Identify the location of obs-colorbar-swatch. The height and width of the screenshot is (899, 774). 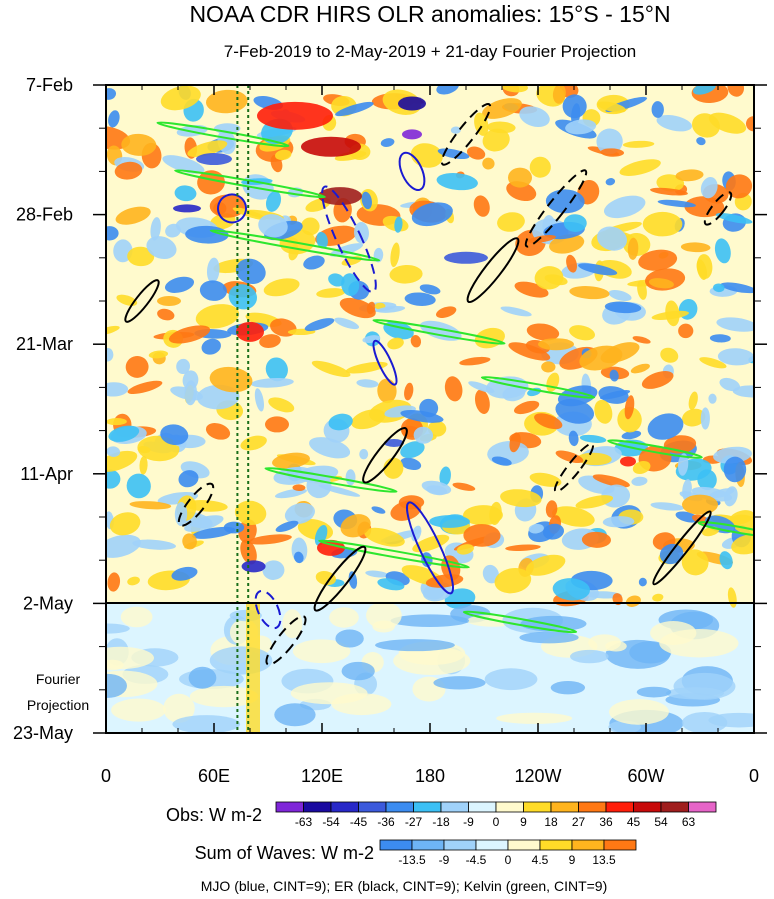
(702, 807).